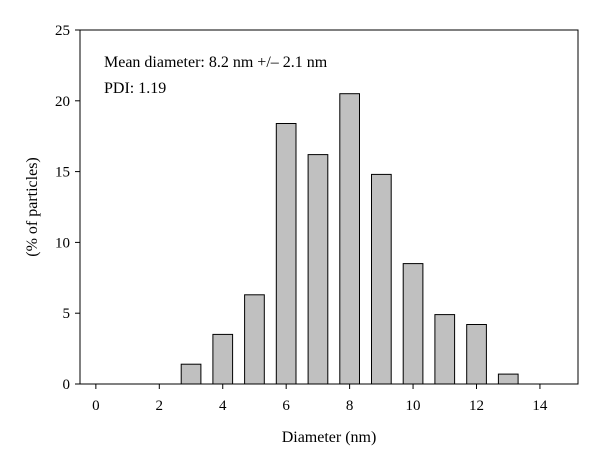 This screenshot has width=600, height=467. I want to click on y-tick-label-25: 25, so click(62, 31).